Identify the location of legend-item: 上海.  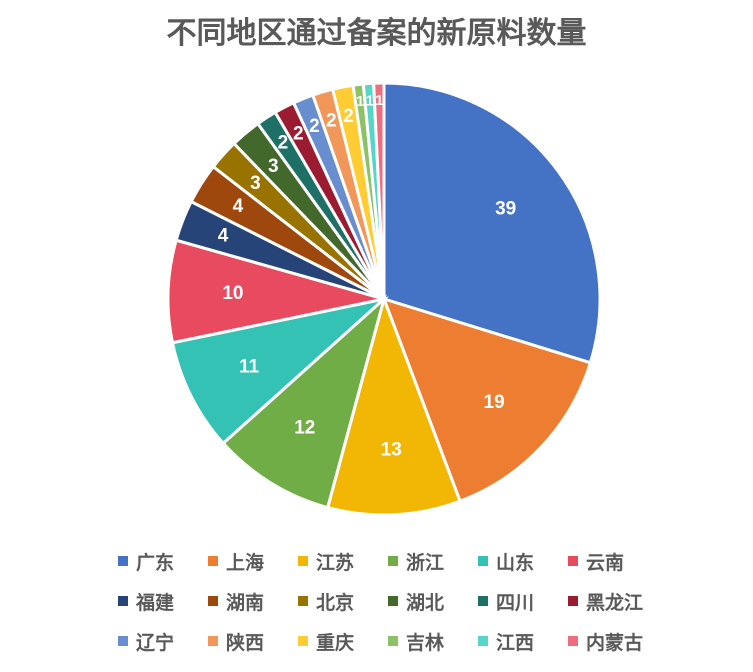
(253, 561).